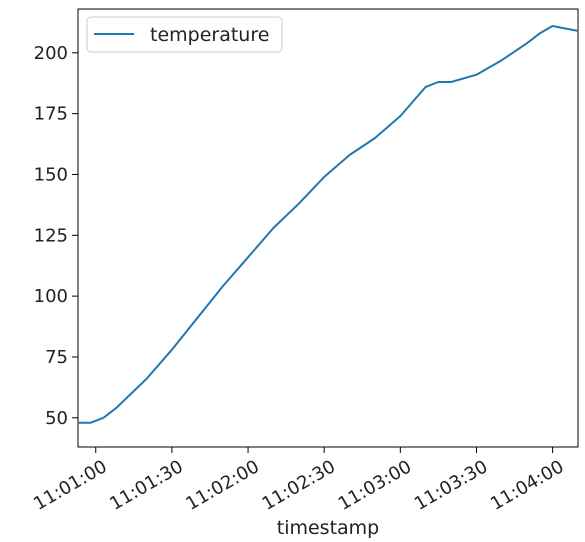 The image size is (585, 542). What do you see at coordinates (299, 485) in the screenshot?
I see `x-tick-label: 11:02:30` at bounding box center [299, 485].